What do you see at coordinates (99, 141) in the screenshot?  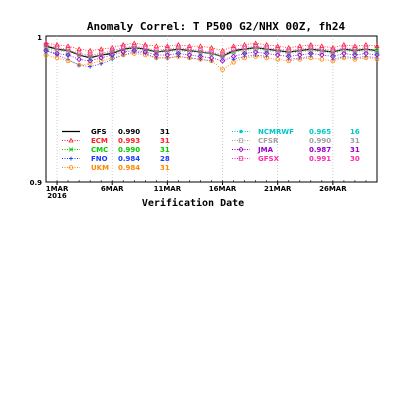 I see `legend-name: ECM` at bounding box center [99, 141].